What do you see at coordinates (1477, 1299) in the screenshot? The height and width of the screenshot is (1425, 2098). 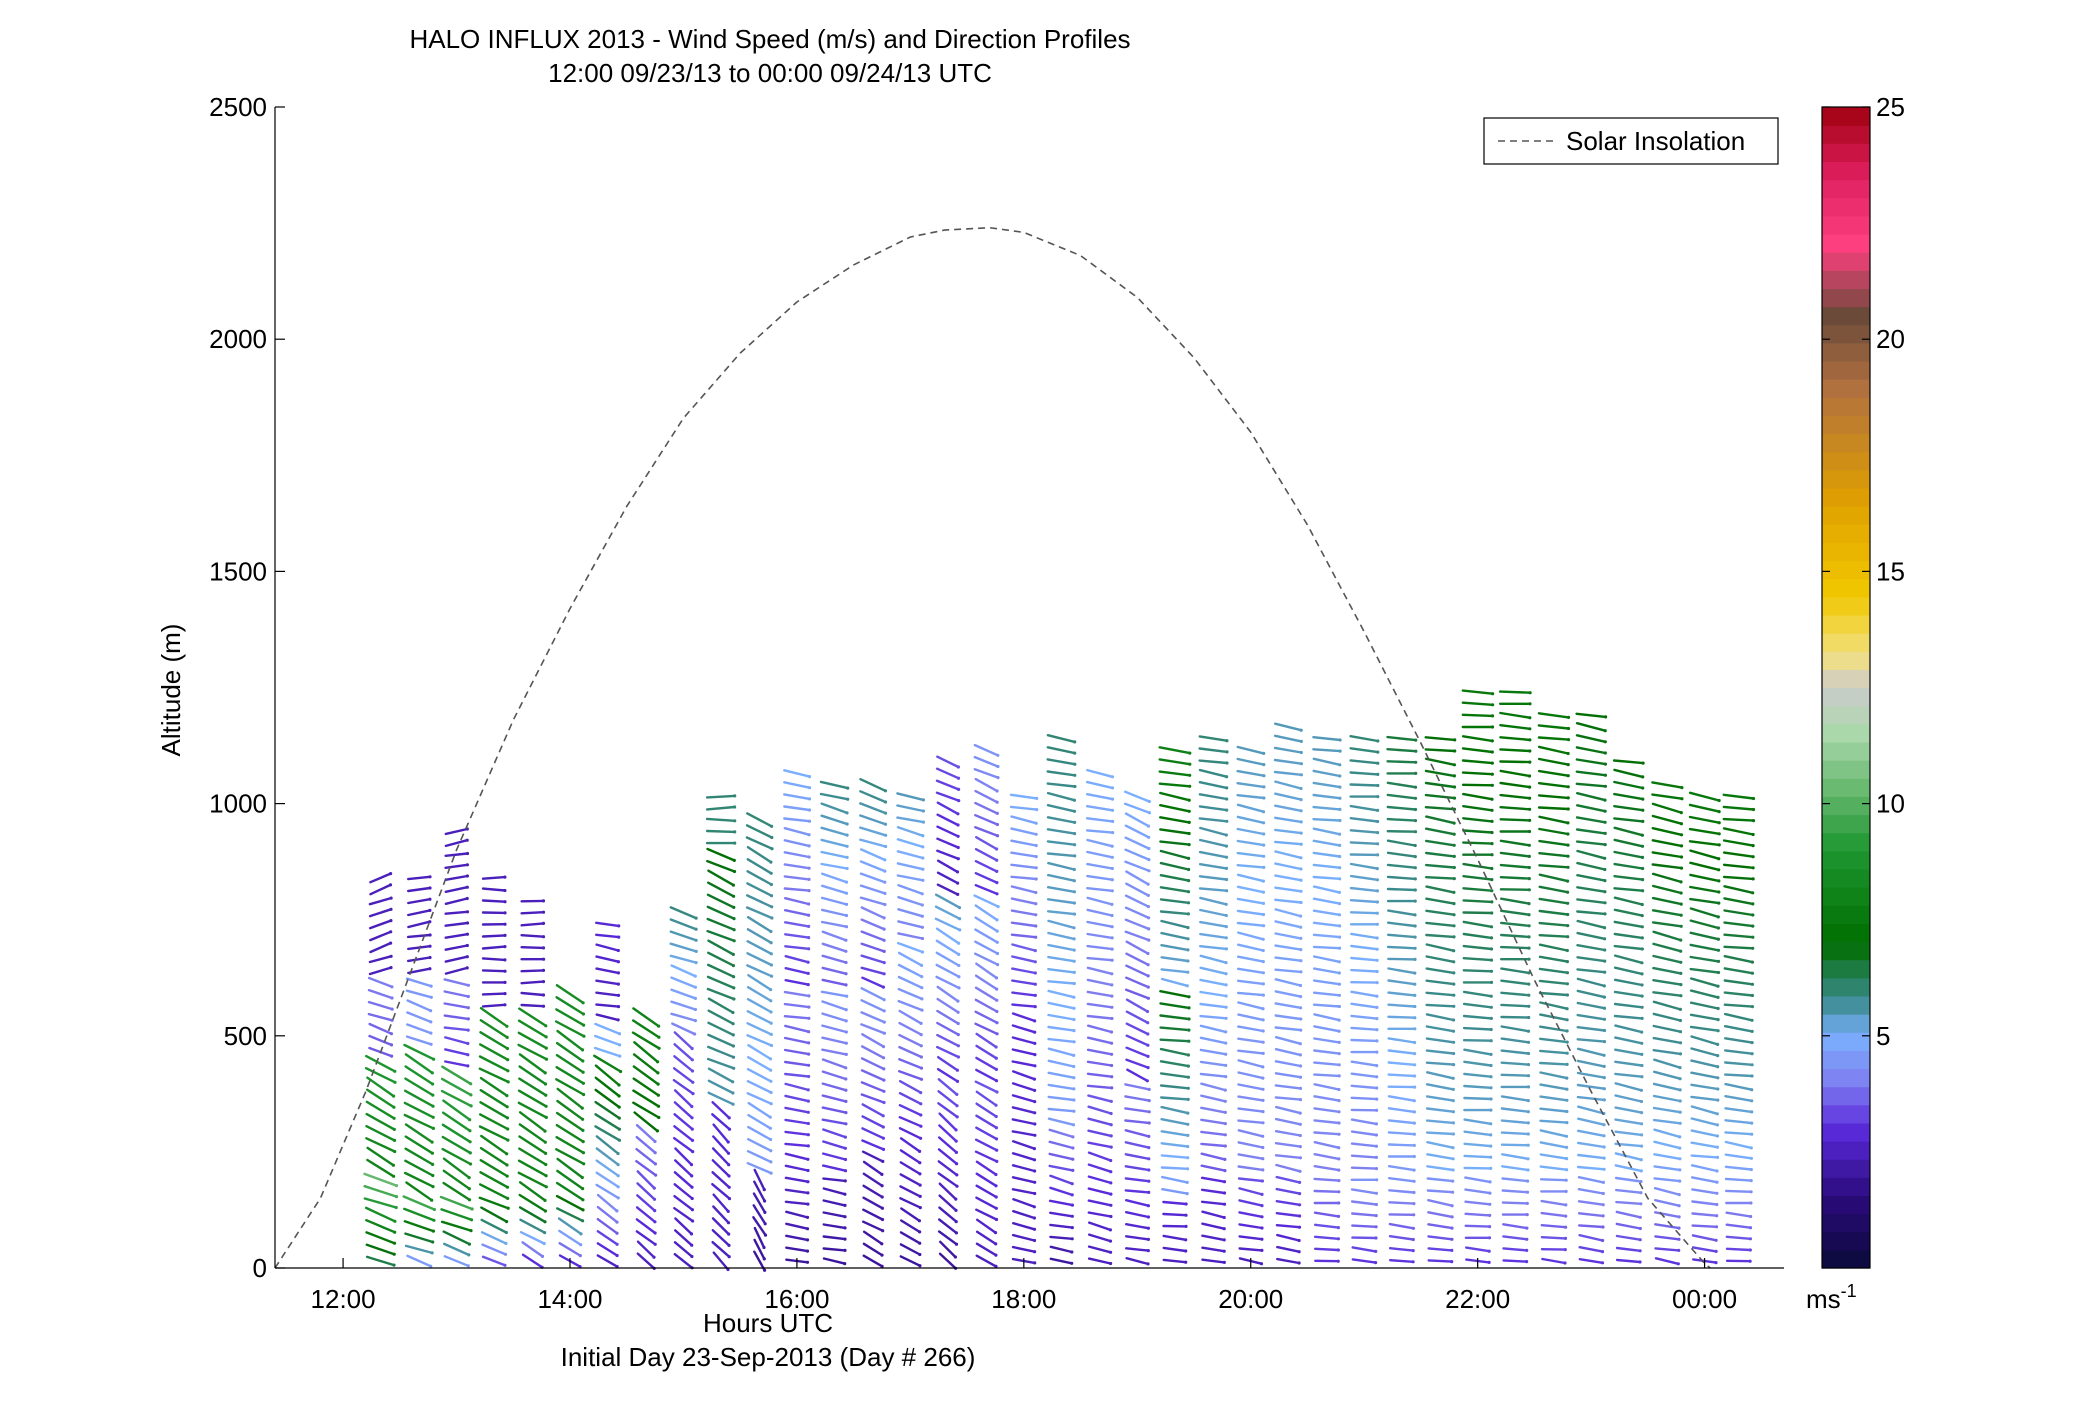 I see `x-tick-label: 22:00` at bounding box center [1477, 1299].